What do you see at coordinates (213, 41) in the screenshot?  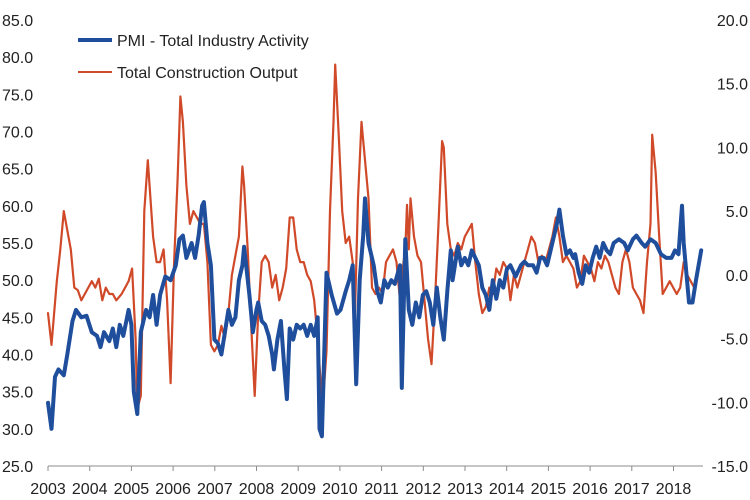 I see `legend-label-pmi: PMI - Total Industry Activity` at bounding box center [213, 41].